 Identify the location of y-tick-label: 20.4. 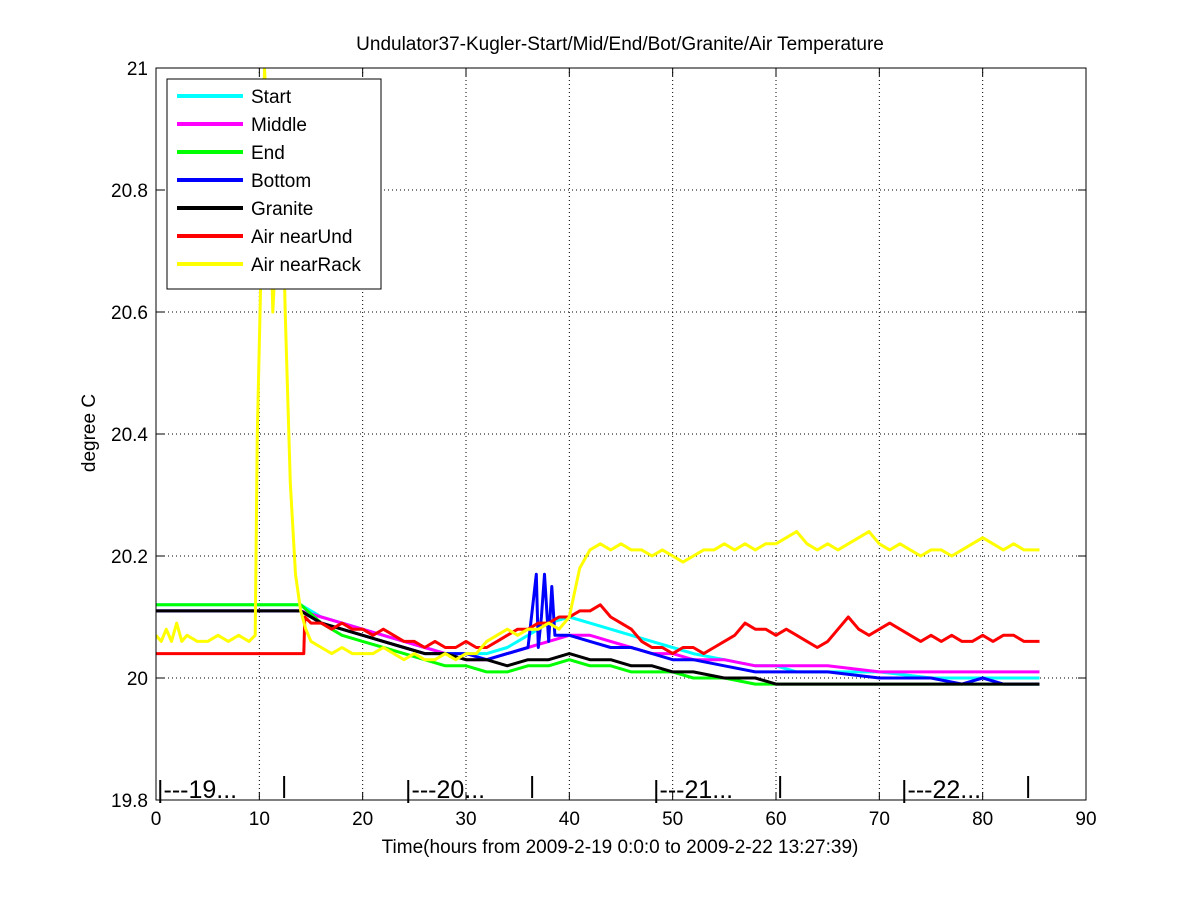
(129, 435).